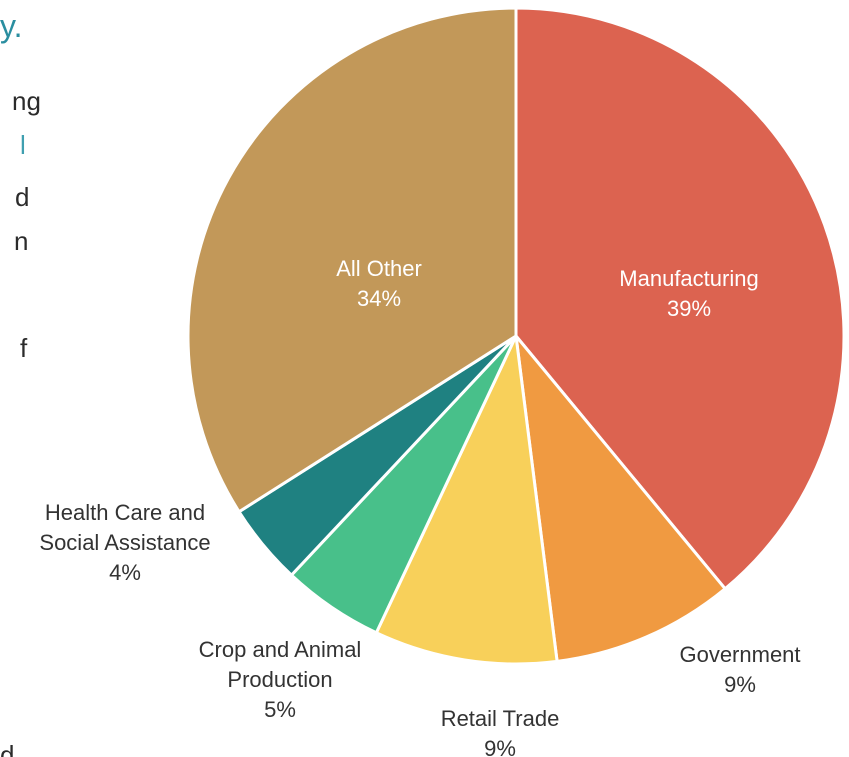 The width and height of the screenshot is (849, 757). Describe the element at coordinates (24, 348) in the screenshot. I see `body-text-fragment: f` at that location.